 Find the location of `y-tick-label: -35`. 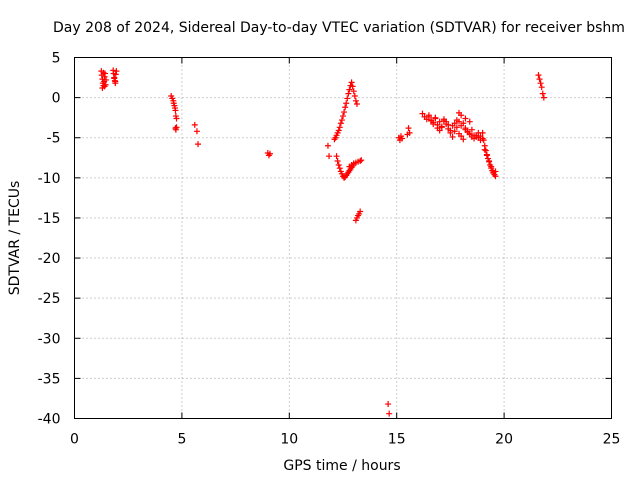

y-tick-label: -35 is located at coordinates (49, 379).